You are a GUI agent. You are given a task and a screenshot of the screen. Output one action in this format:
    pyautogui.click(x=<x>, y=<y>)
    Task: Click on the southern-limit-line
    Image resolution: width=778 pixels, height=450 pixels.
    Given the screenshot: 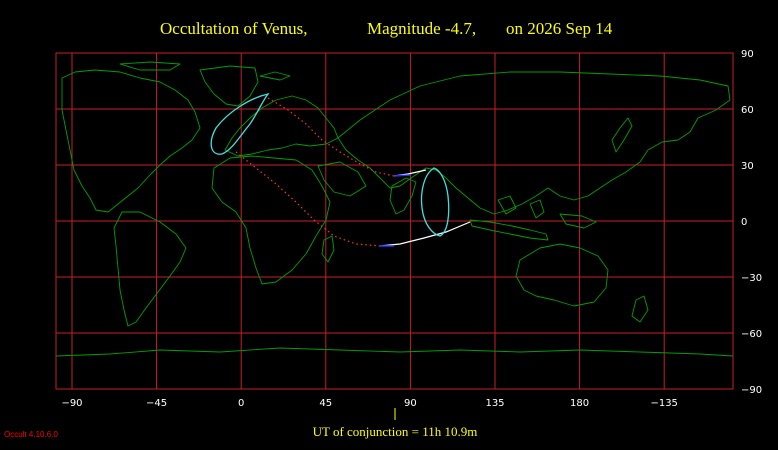 What is the action you would take?
    pyautogui.click(x=308, y=199)
    